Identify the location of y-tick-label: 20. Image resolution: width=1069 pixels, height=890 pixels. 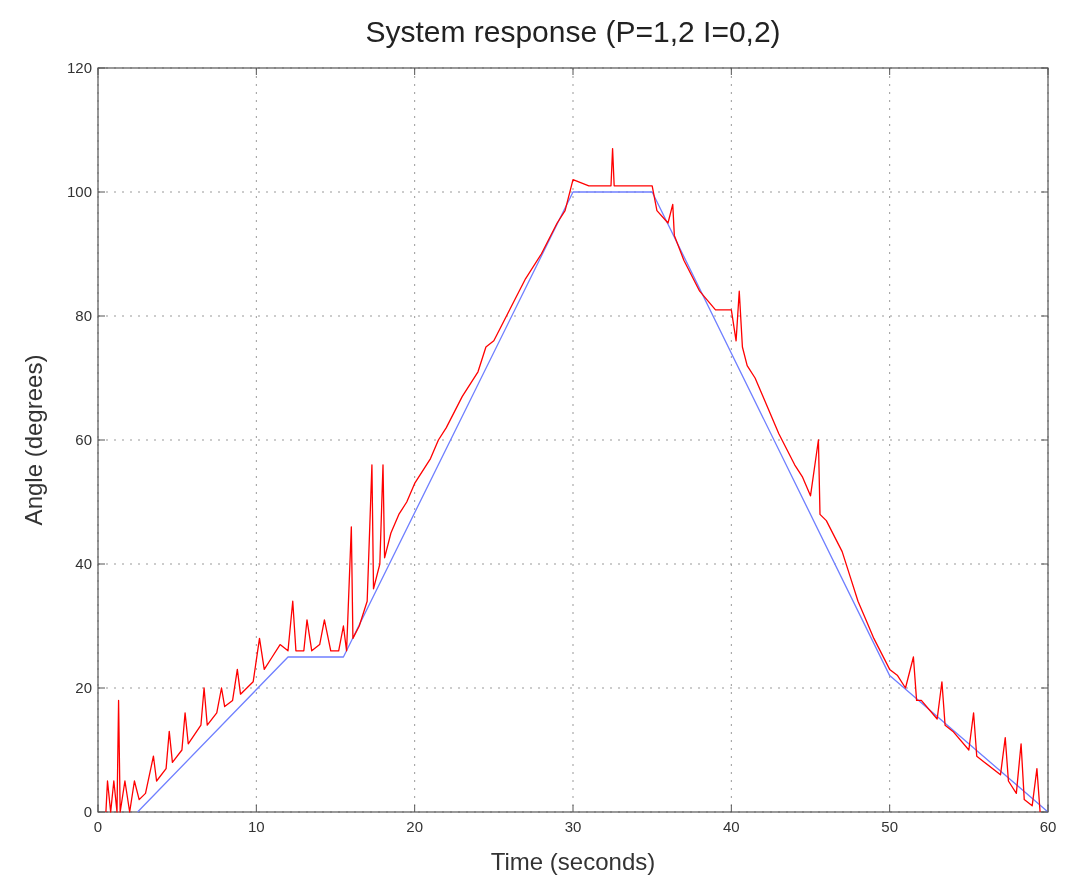
(83, 687).